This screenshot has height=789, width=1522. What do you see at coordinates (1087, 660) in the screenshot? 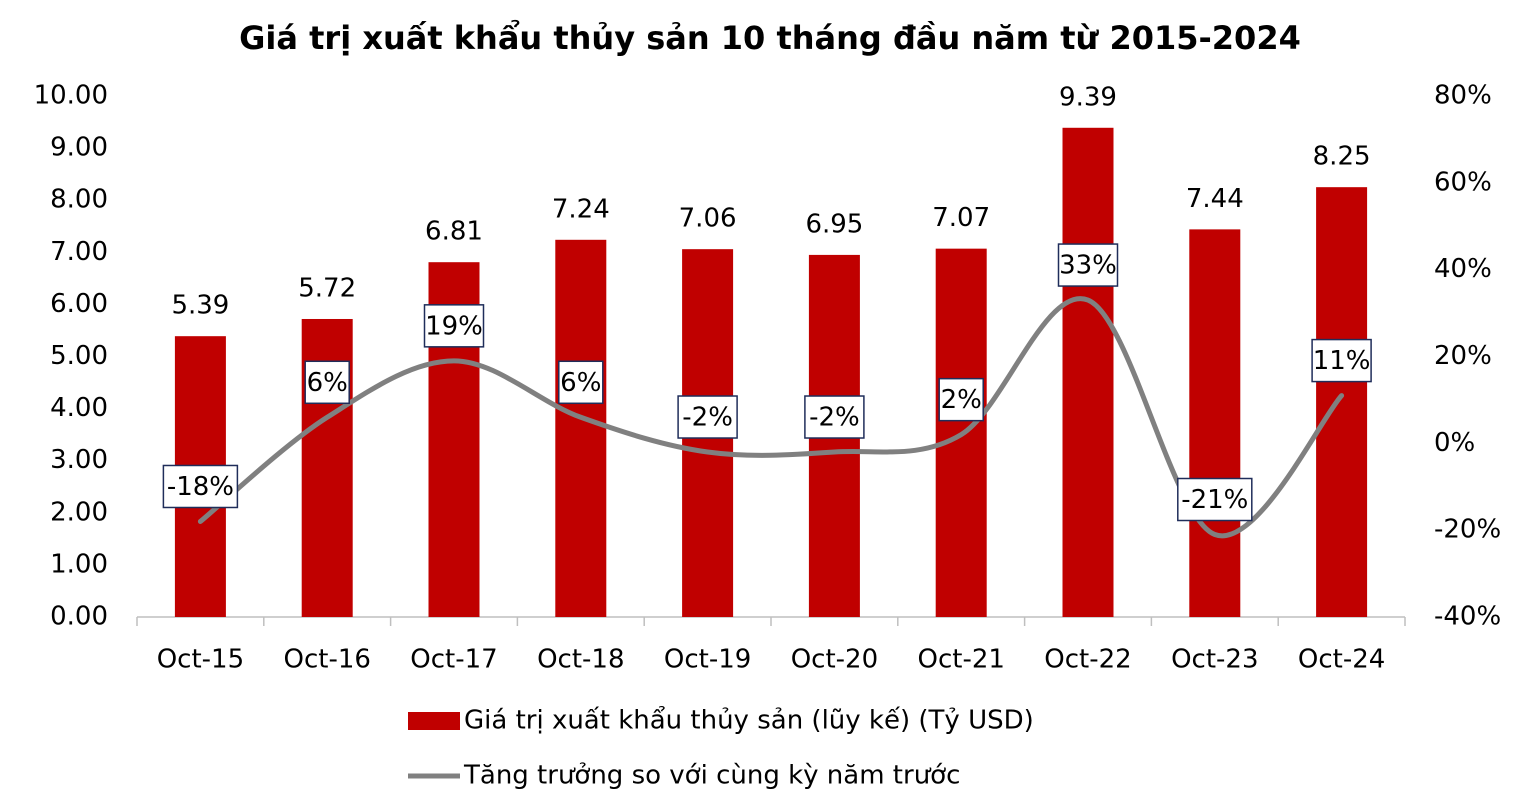
I see `x-tick-label: Oct-22` at bounding box center [1087, 660].